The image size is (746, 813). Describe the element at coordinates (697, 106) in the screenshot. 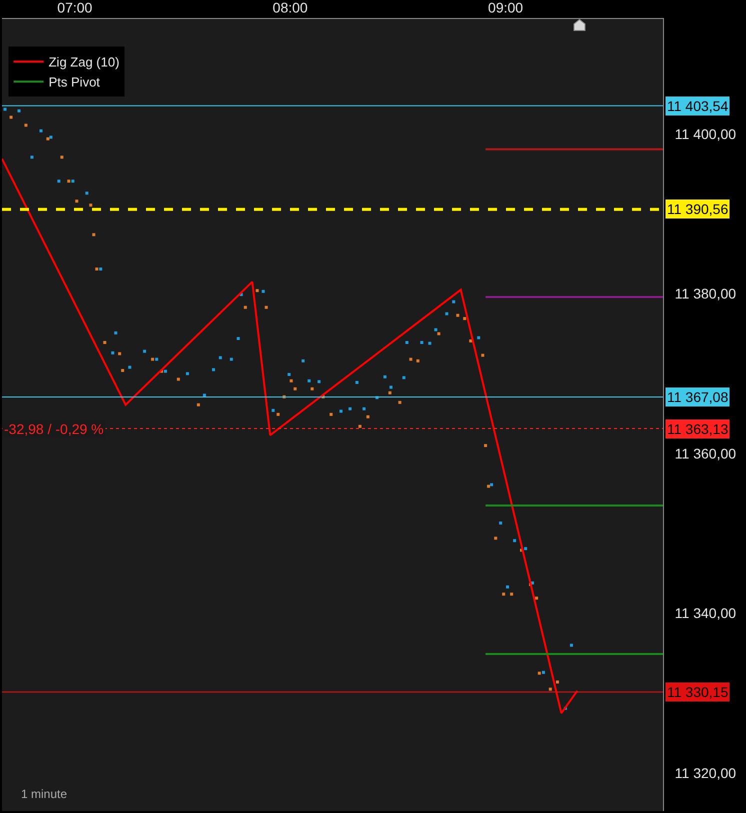

I see `ref-line-label: 11 403,54` at that location.